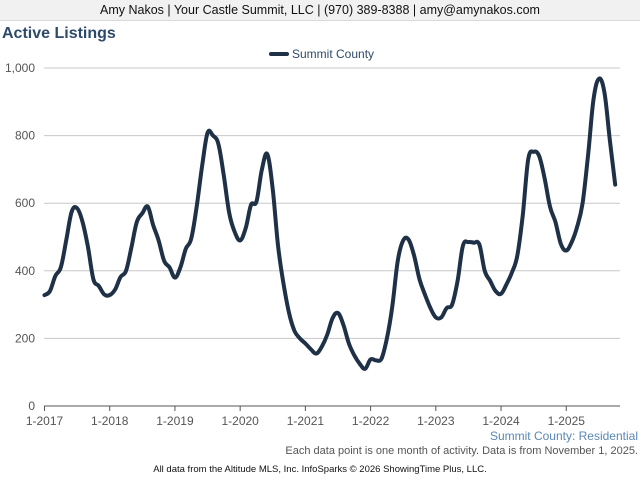  What do you see at coordinates (20, 68) in the screenshot?
I see `y-tick-label: 1,000` at bounding box center [20, 68].